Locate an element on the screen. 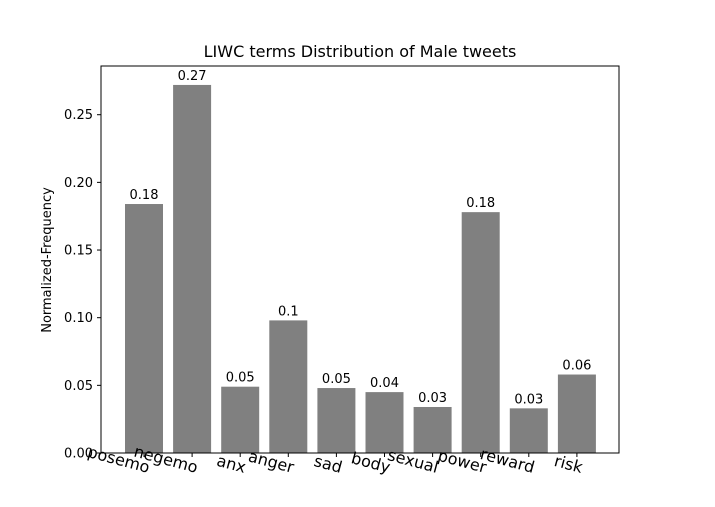 The height and width of the screenshot is (507, 715). y-tick-label: 0.20 is located at coordinates (78, 183).